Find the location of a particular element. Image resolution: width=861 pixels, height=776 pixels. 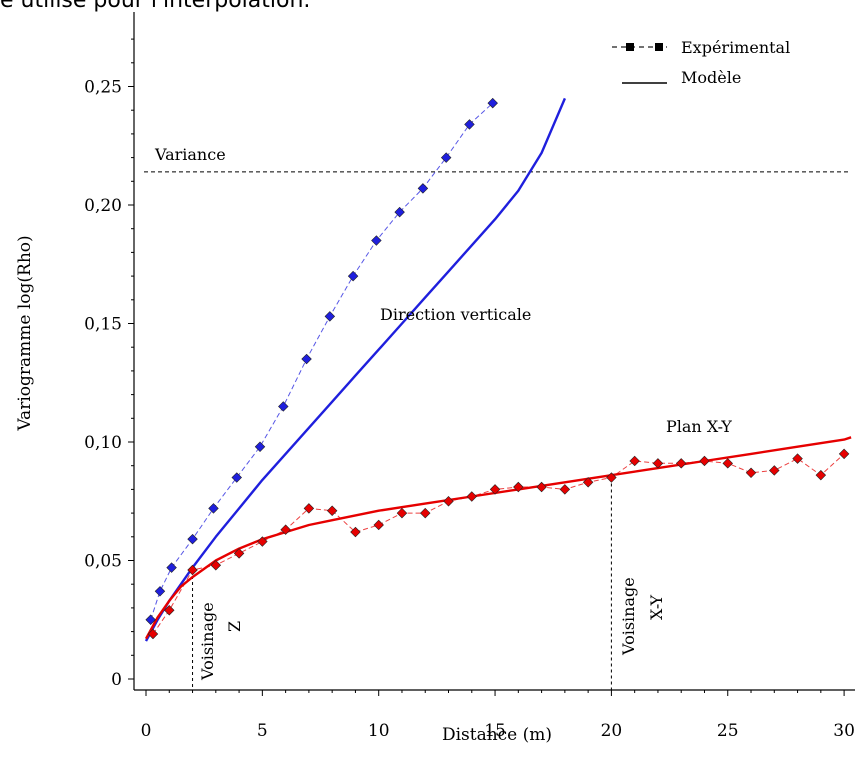

y-tick-label: 0,20 is located at coordinates (103, 206).